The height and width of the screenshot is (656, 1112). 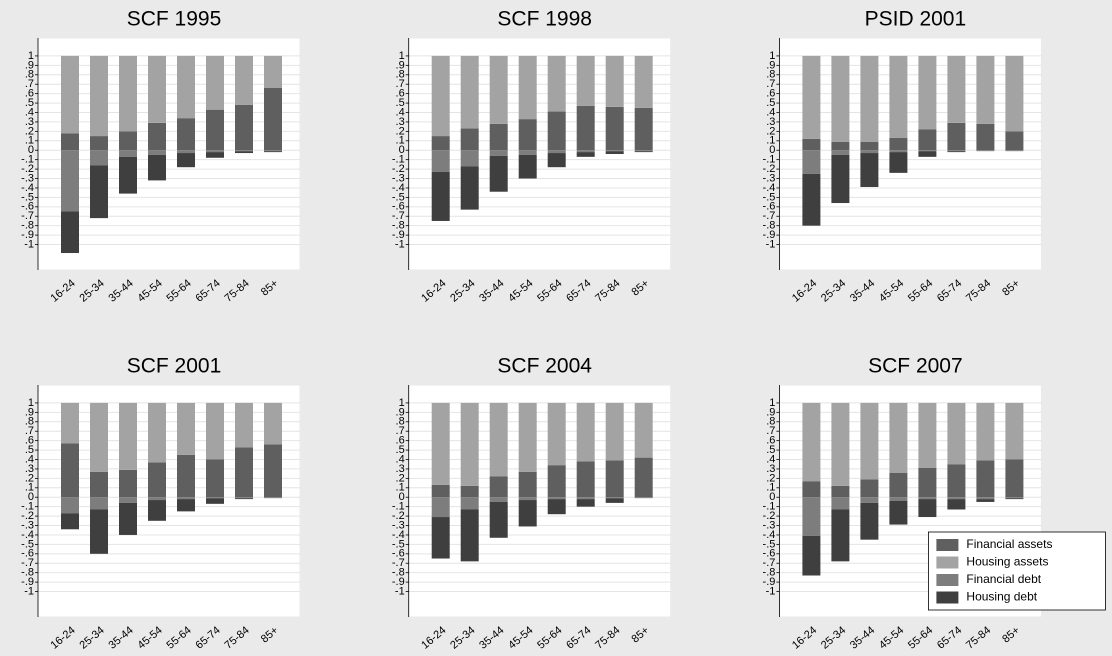 What do you see at coordinates (770, 103) in the screenshot?
I see `y-tick-label: .5` at bounding box center [770, 103].